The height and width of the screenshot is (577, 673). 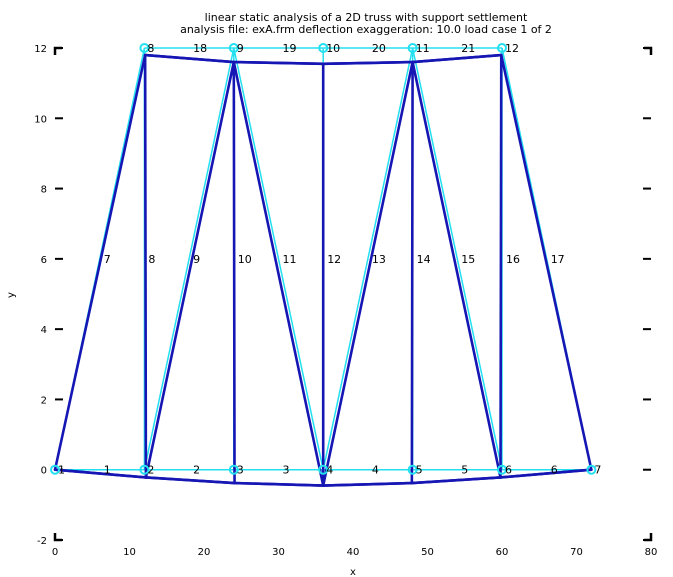 I want to click on node-label-8: 8, so click(x=150, y=48).